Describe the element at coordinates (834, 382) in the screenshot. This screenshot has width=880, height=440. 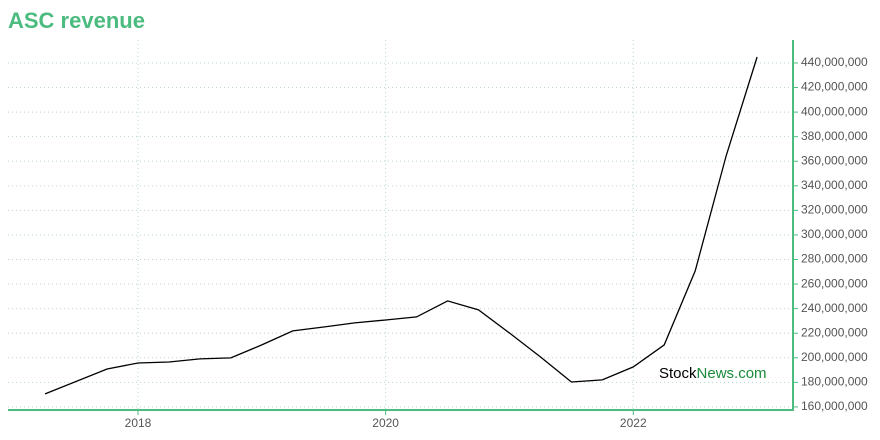
I see `y-tick-label: 180,000,000` at that location.